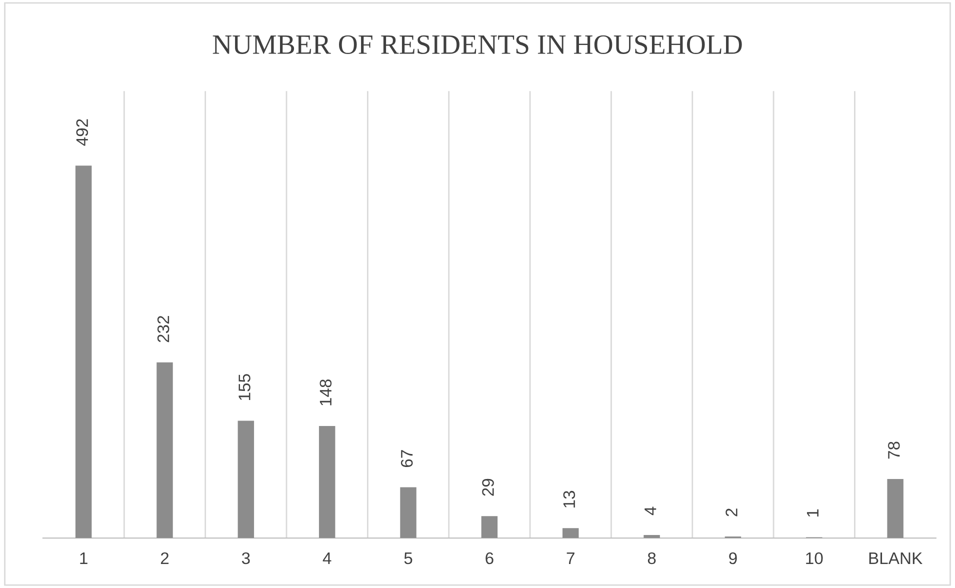 Image resolution: width=955 pixels, height=588 pixels. Describe the element at coordinates (812, 513) in the screenshot. I see `data-label: 1` at that location.